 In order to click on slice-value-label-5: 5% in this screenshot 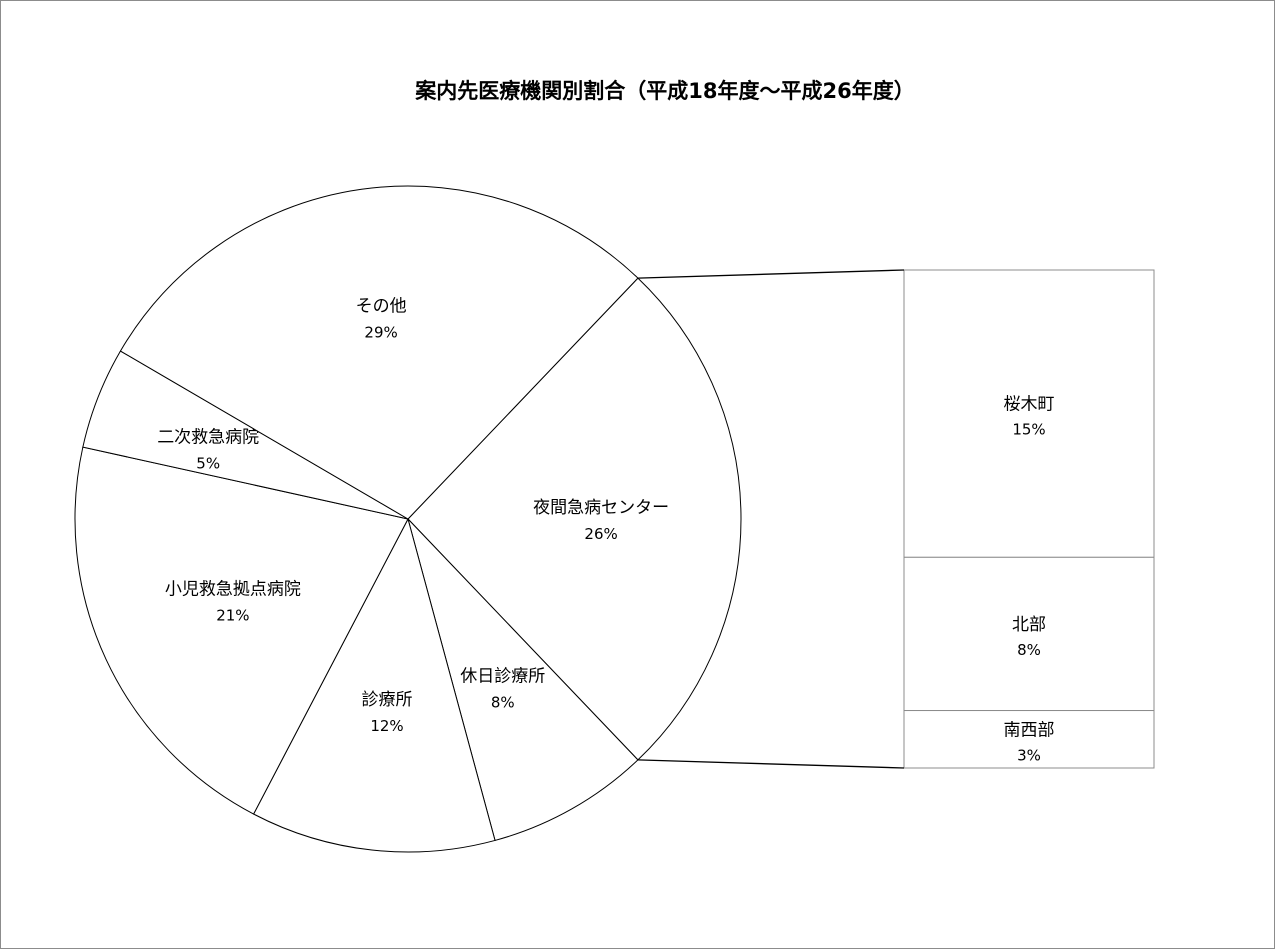, I will do `click(208, 464)`.